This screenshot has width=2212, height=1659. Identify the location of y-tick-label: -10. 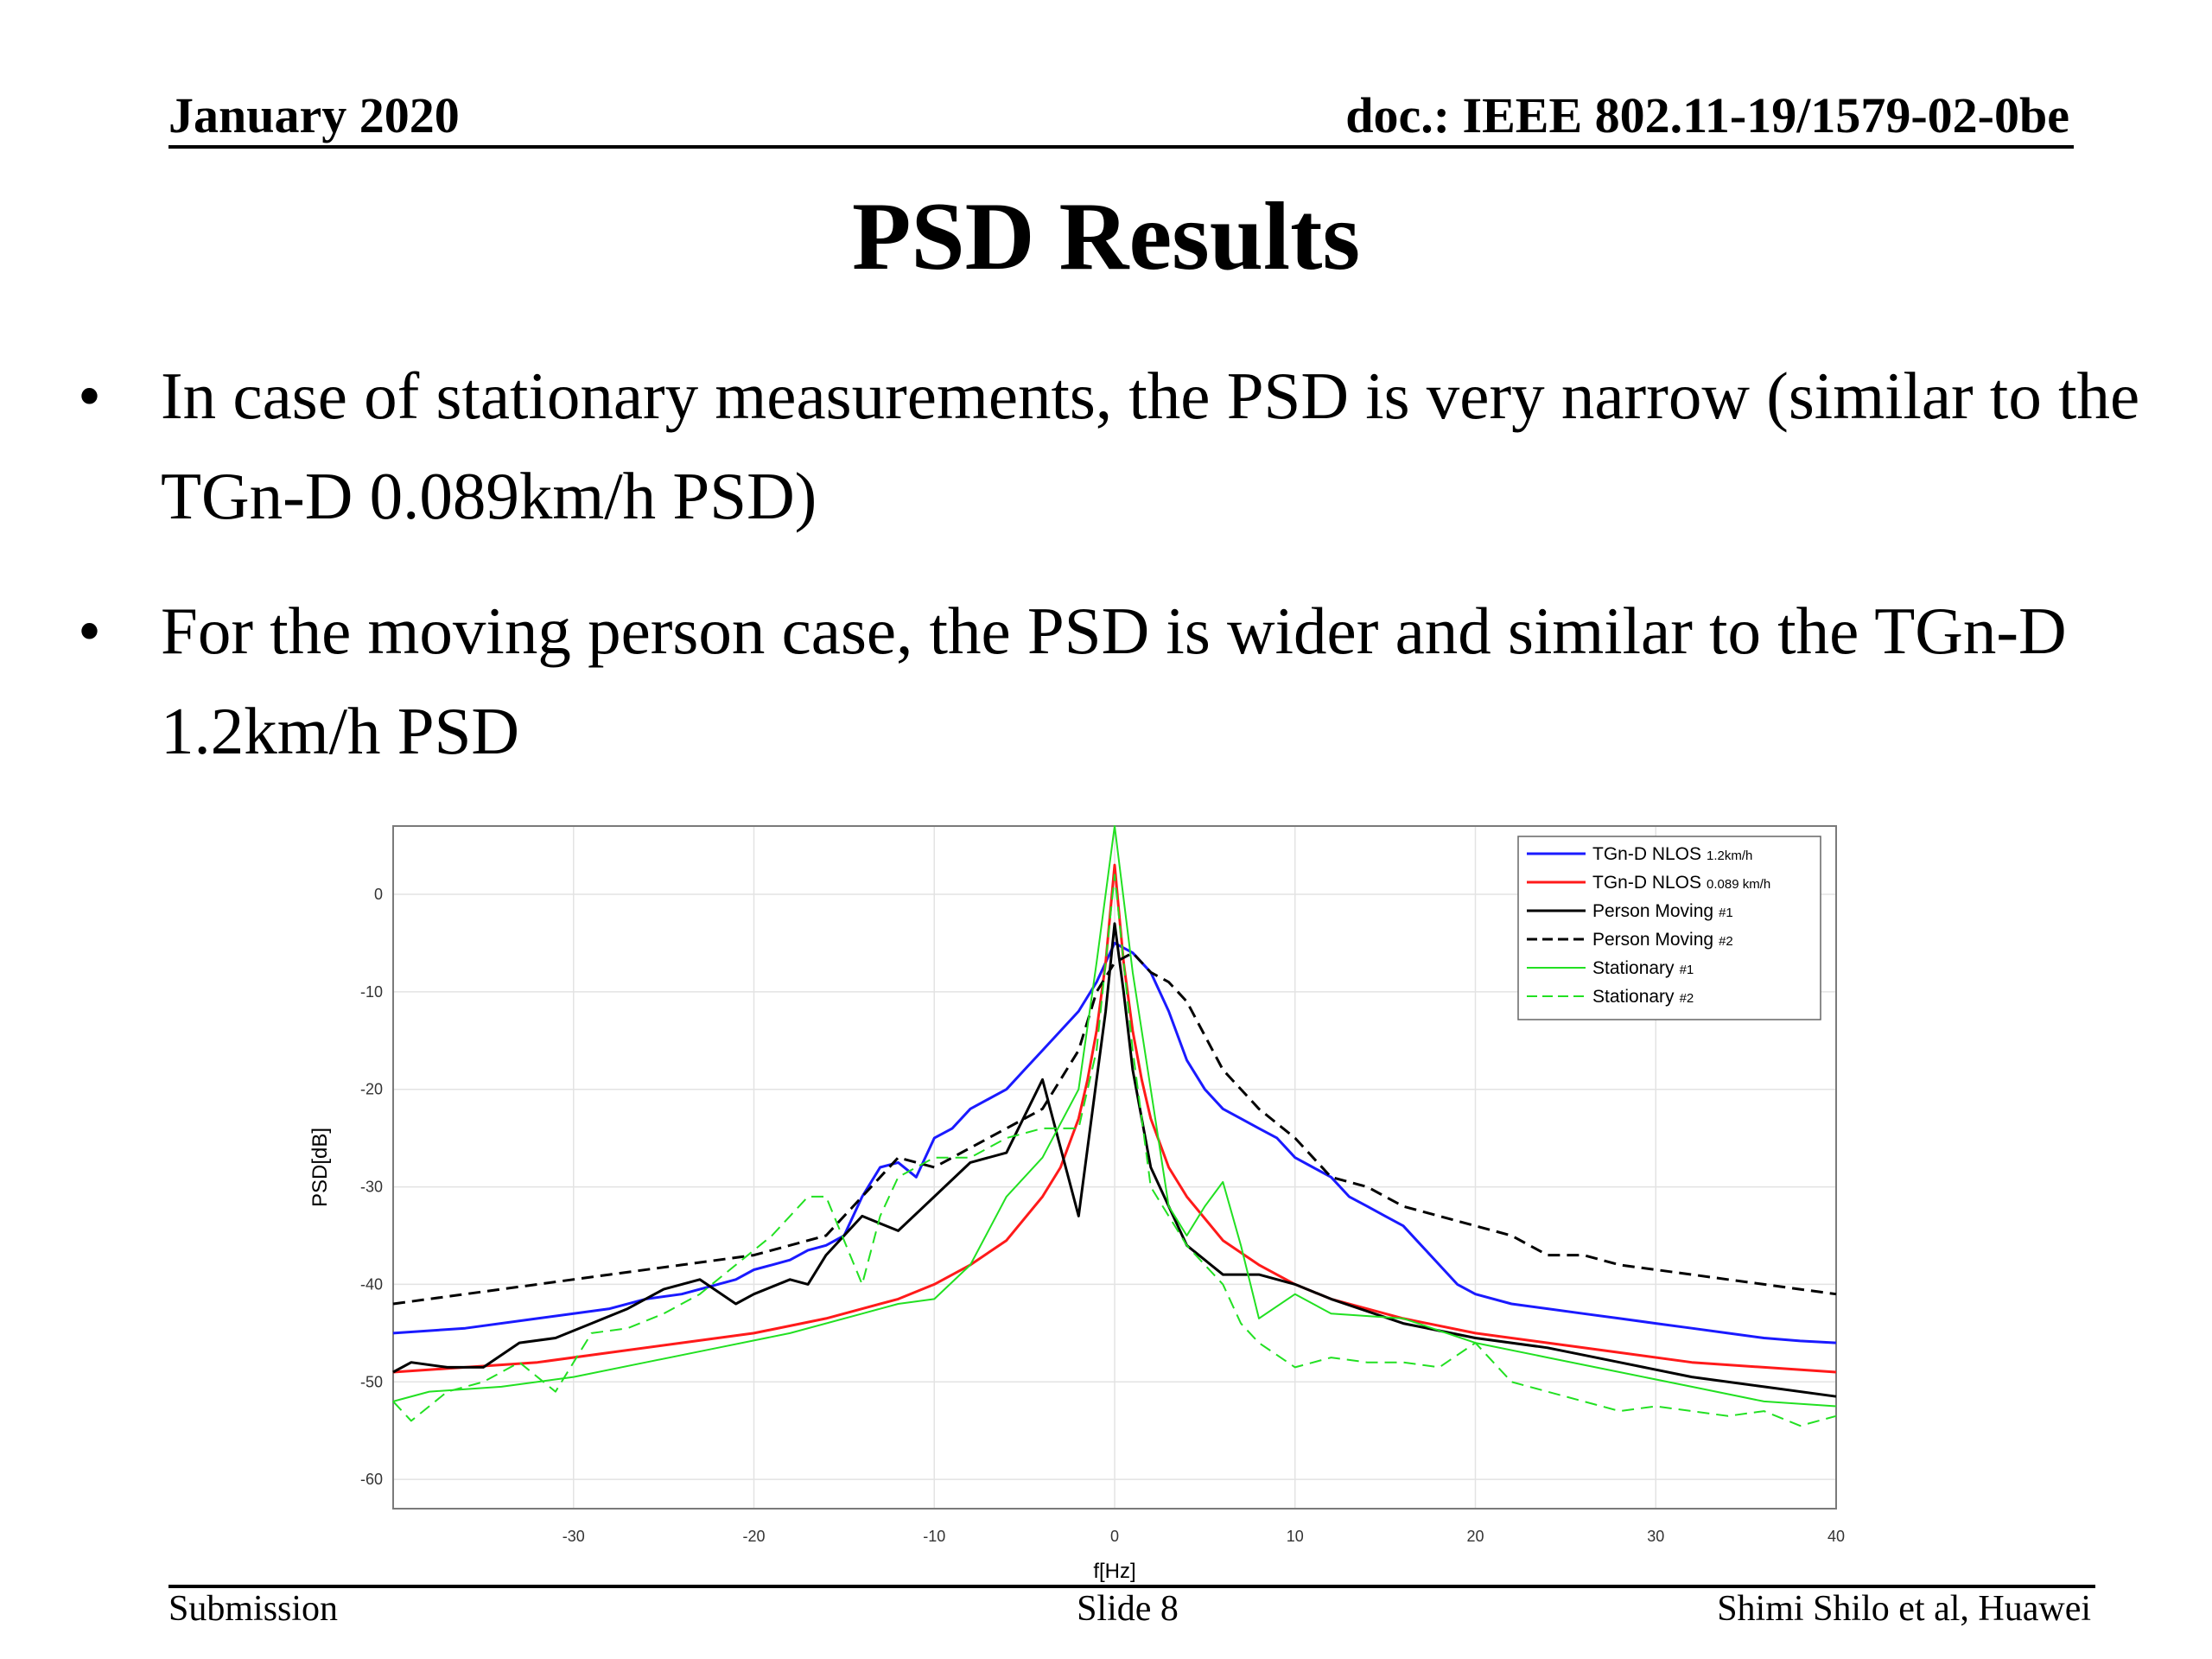
(371, 992).